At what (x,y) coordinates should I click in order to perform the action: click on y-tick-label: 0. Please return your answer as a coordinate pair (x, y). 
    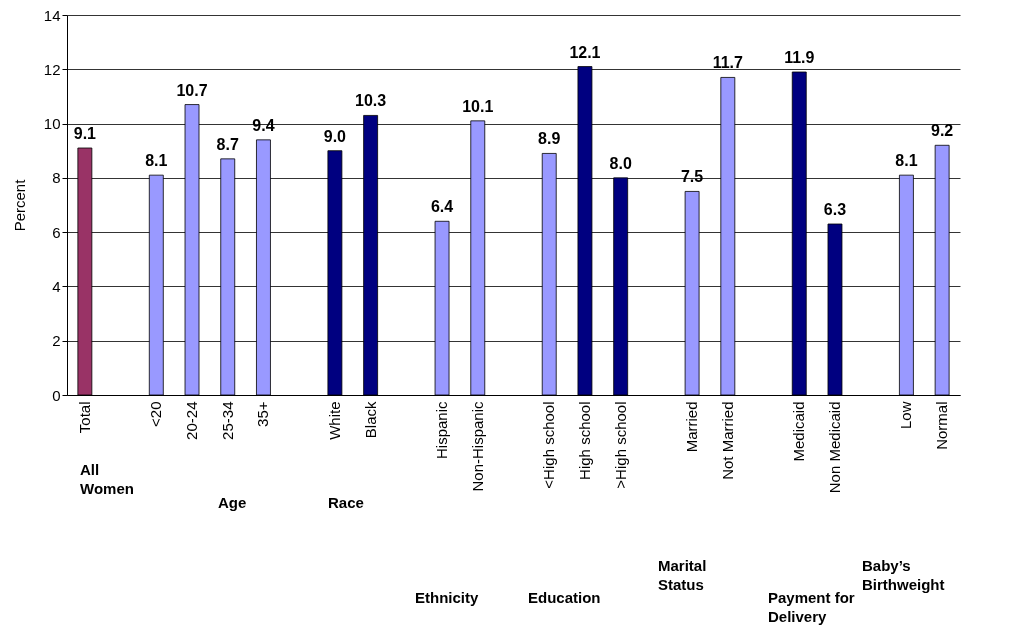
    Looking at the image, I should click on (56, 395).